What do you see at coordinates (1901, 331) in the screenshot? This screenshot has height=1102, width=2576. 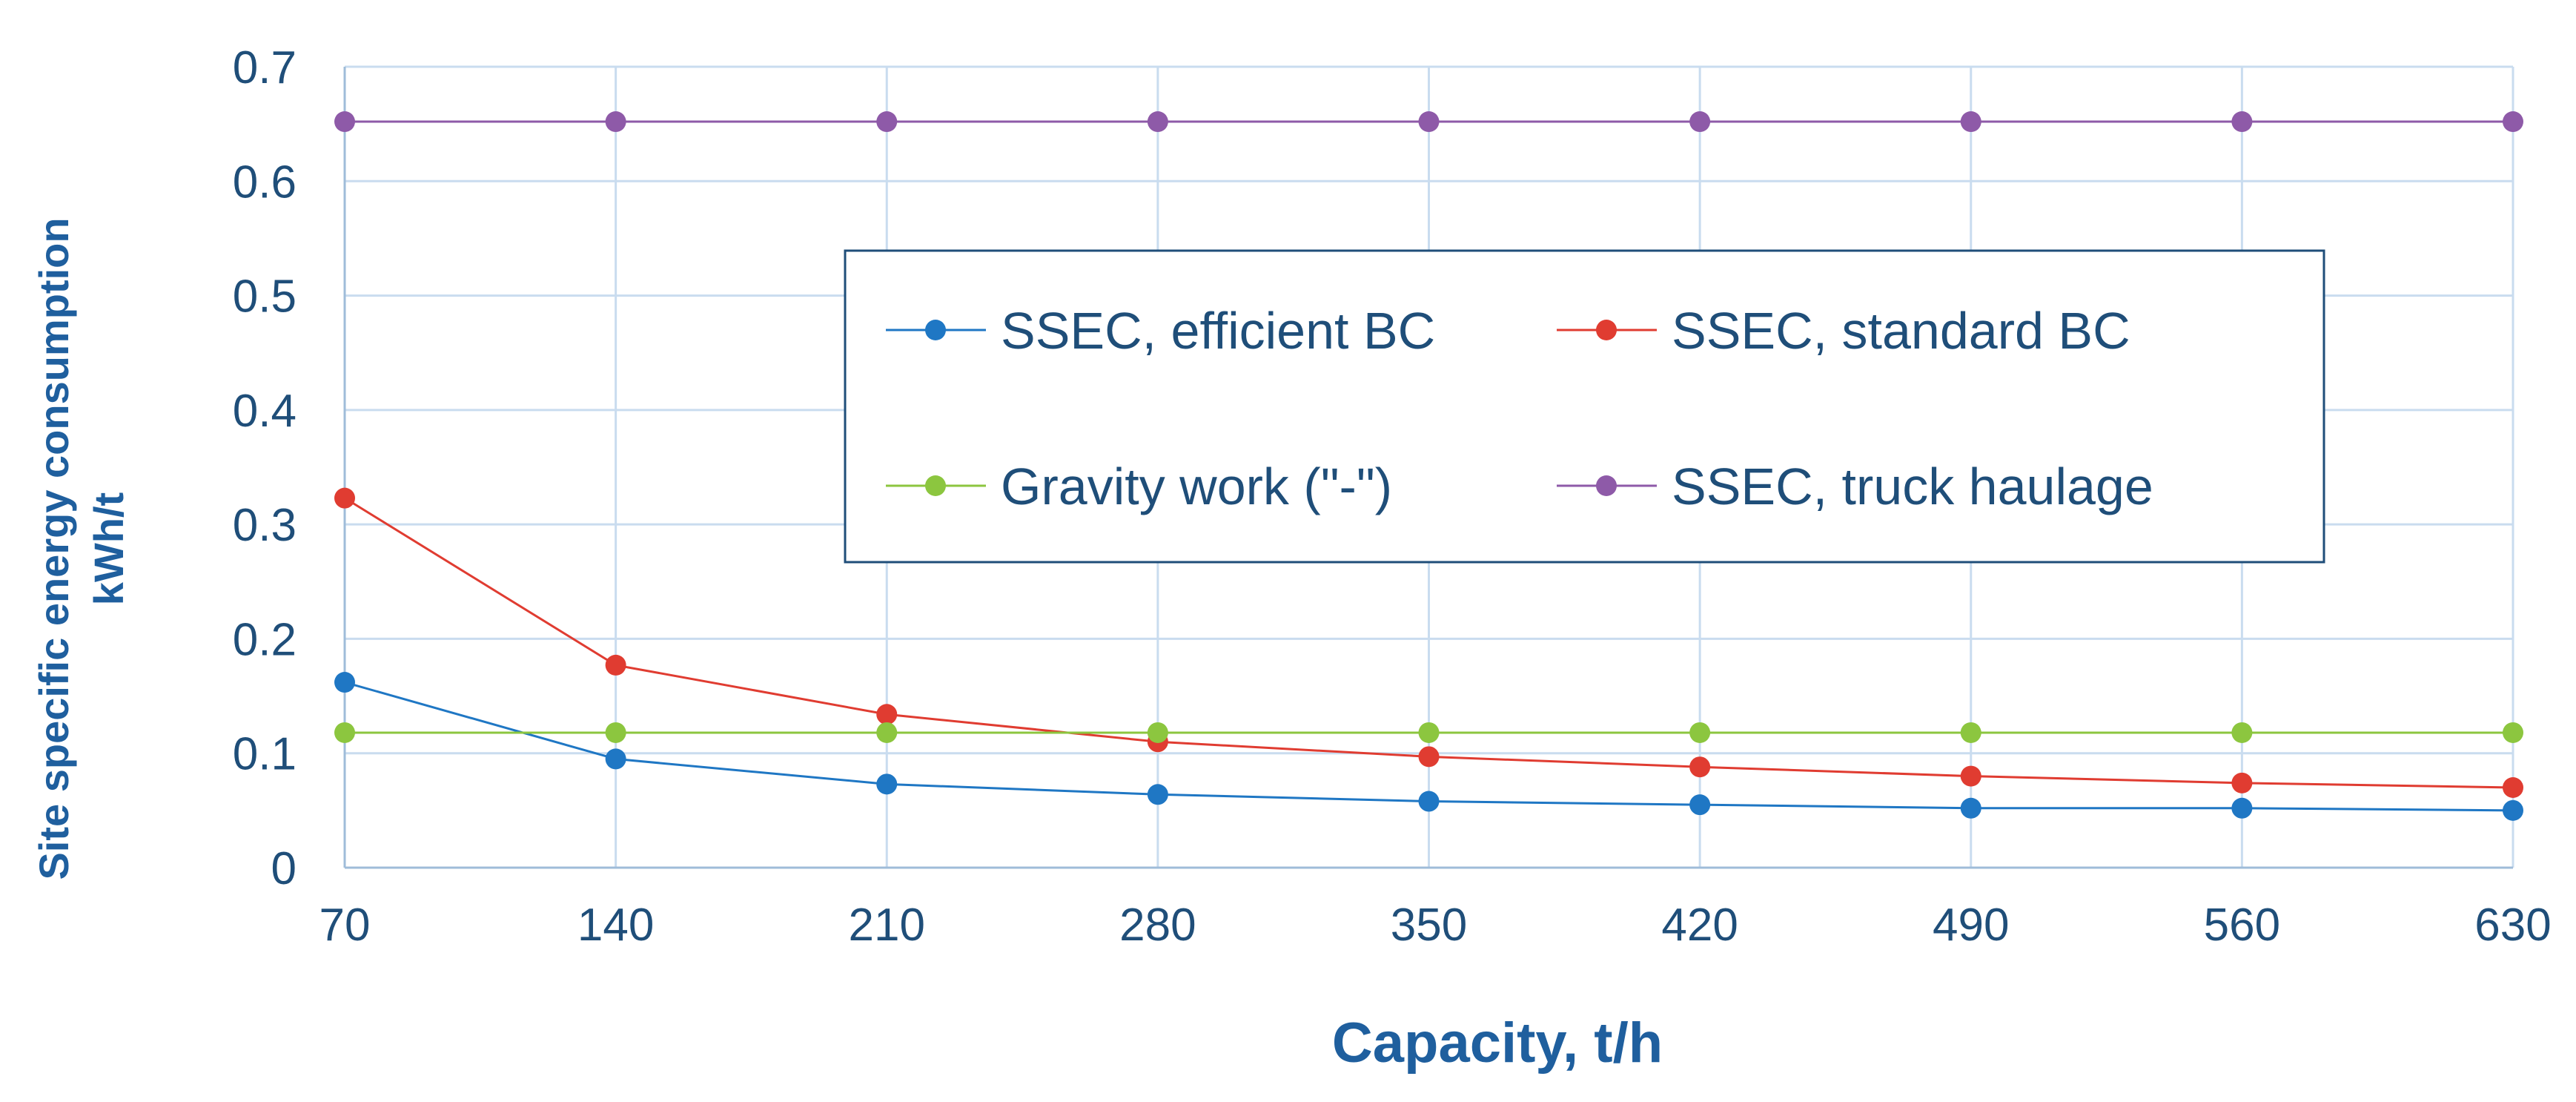 I see `legend-label: SSEC, standard BC` at bounding box center [1901, 331].